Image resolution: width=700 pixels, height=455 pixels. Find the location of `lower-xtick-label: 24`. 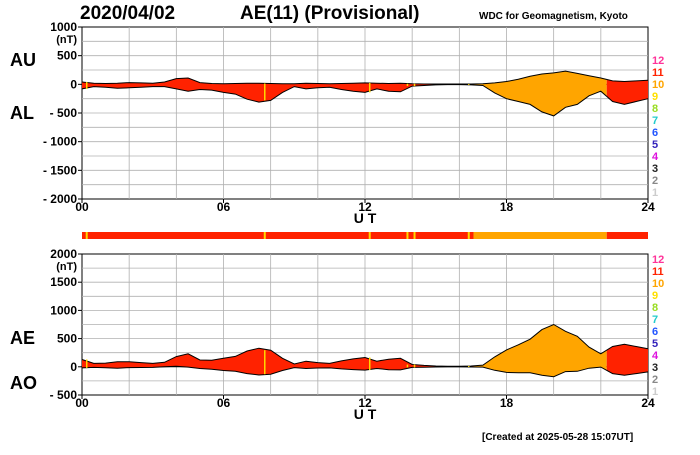

lower-xtick-label: 24 is located at coordinates (648, 403).